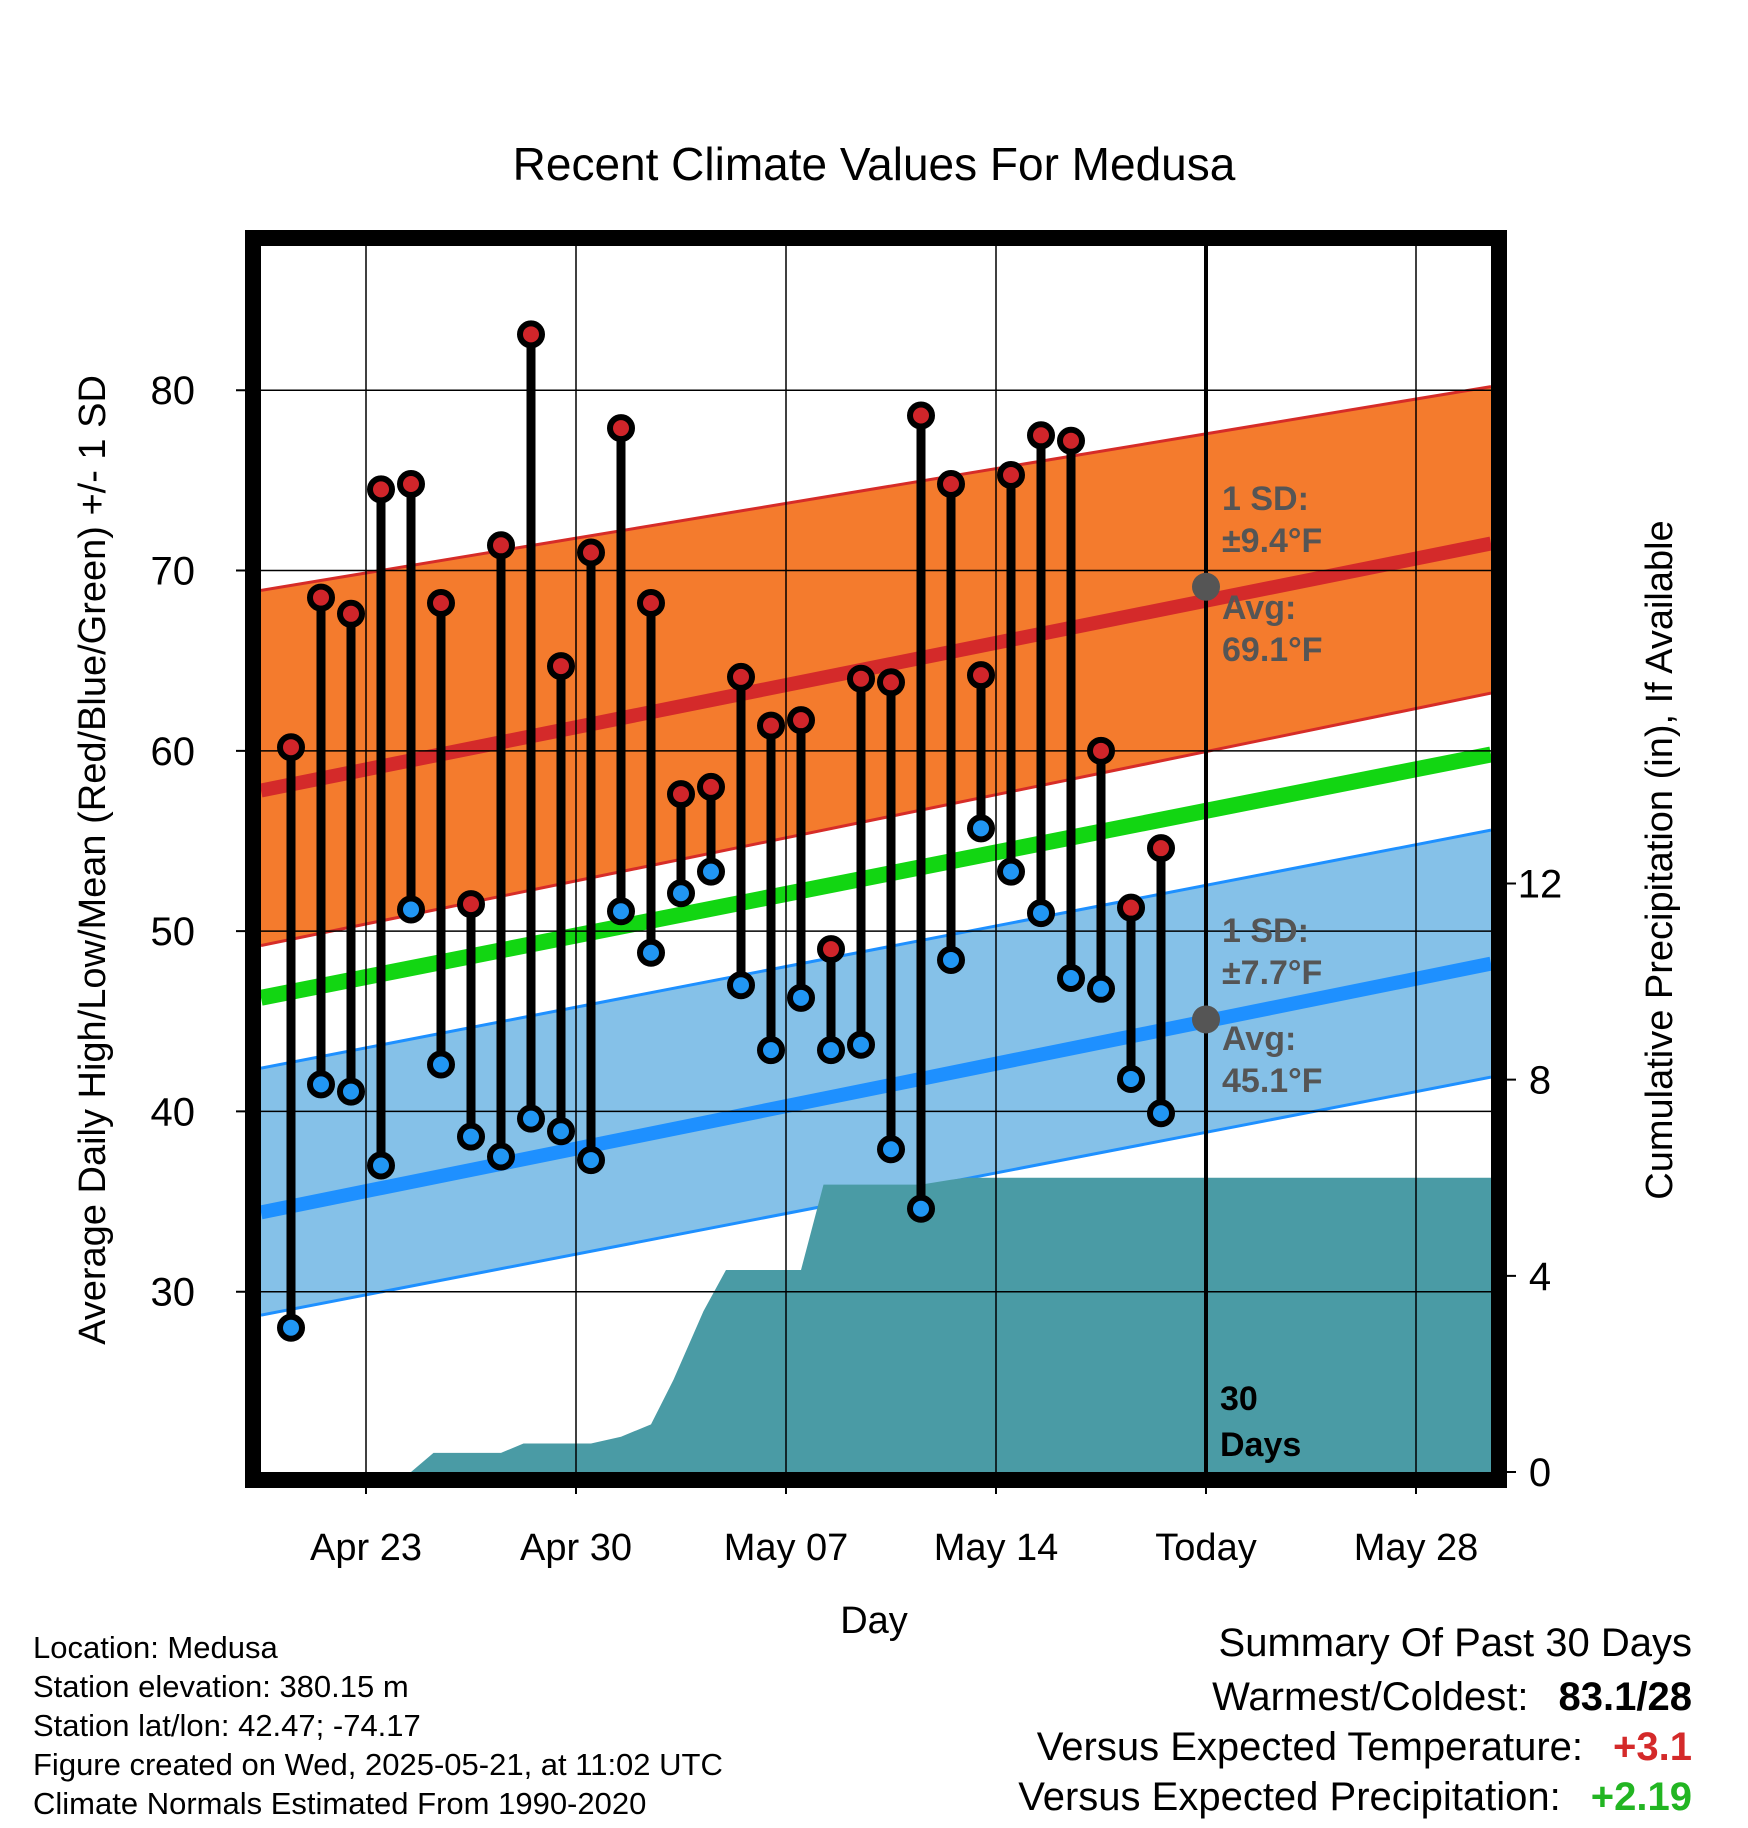  Describe the element at coordinates (1272, 1081) in the screenshot. I see `low-avg-value: 45.1°F` at that location.